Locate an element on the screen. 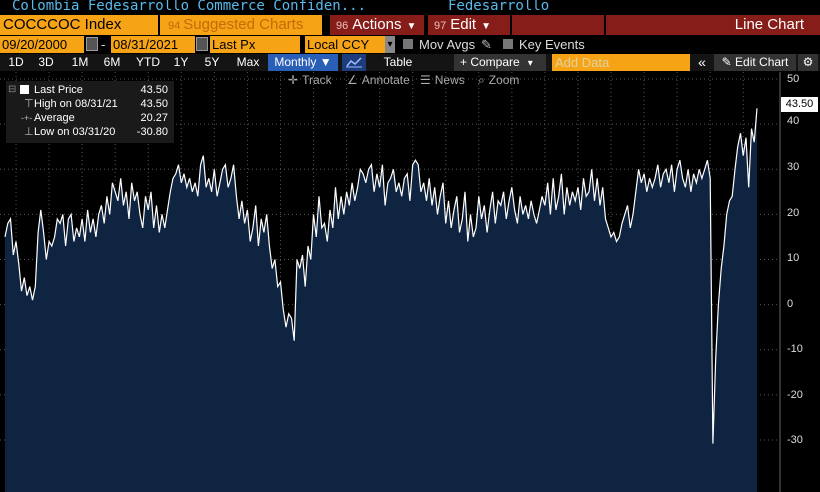 The image size is (820, 492). y-tick-label: -10 is located at coordinates (795, 349).